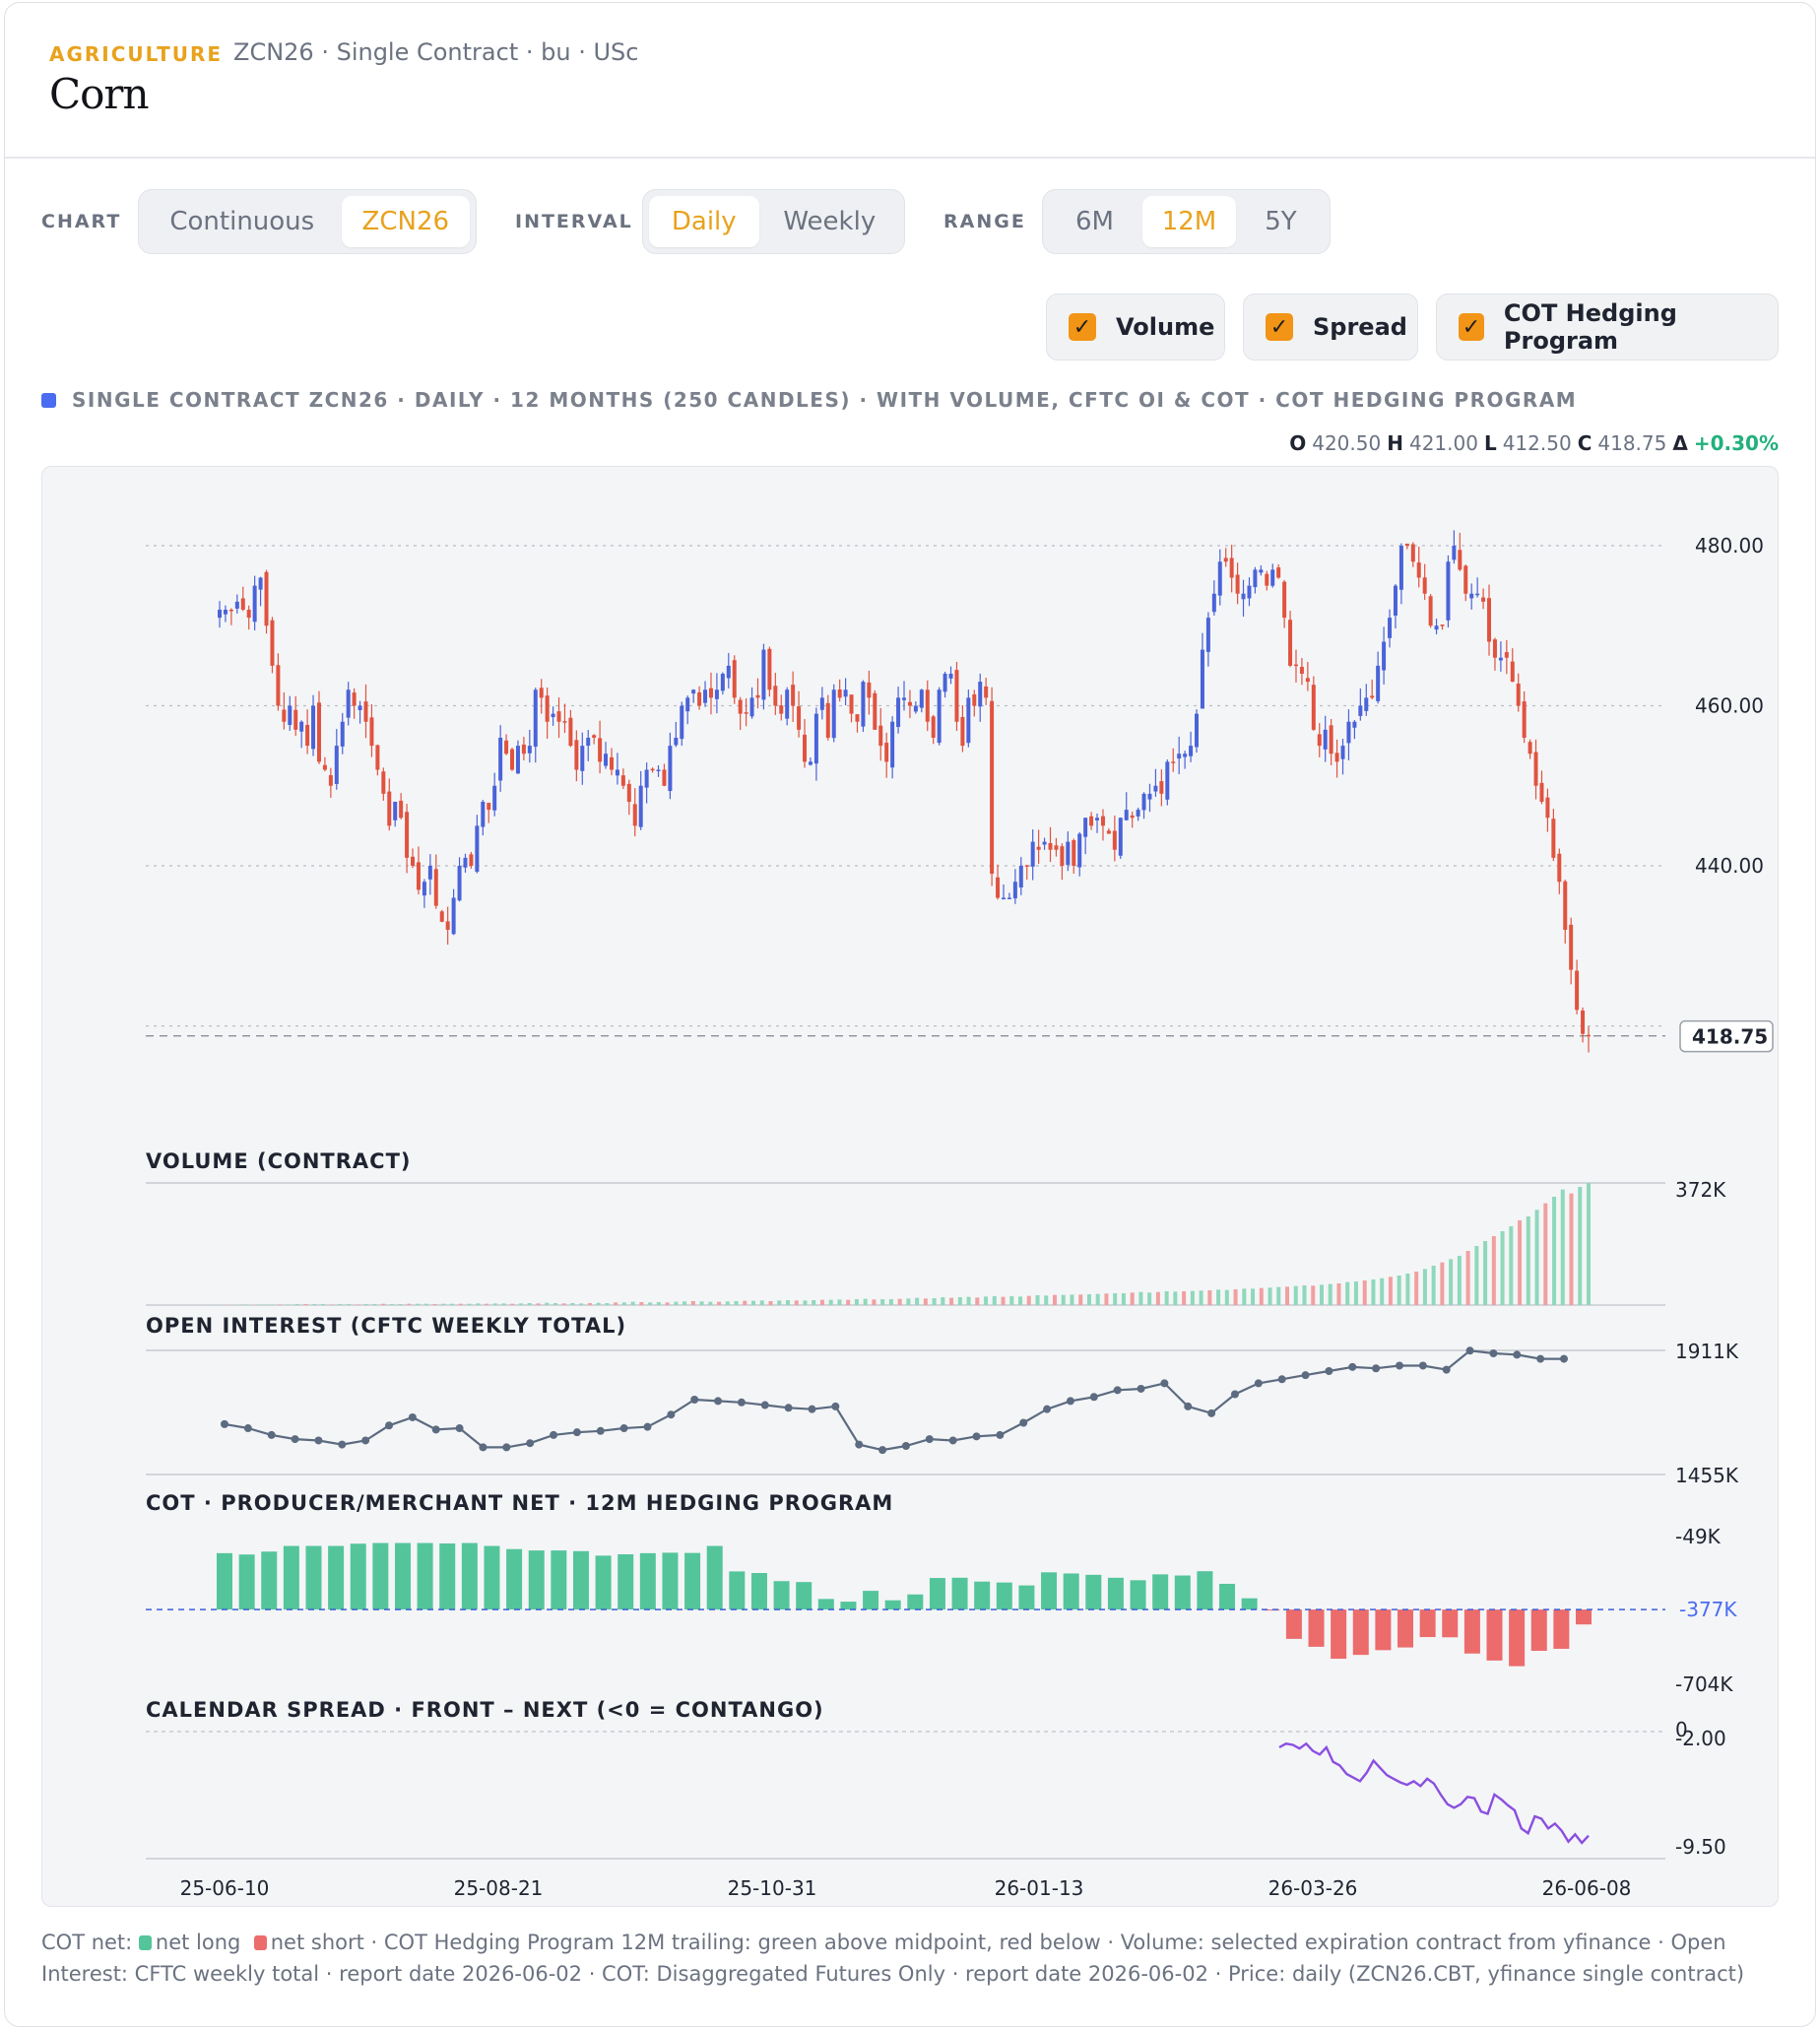  I want to click on interval-option-daily: Daily, so click(704, 221).